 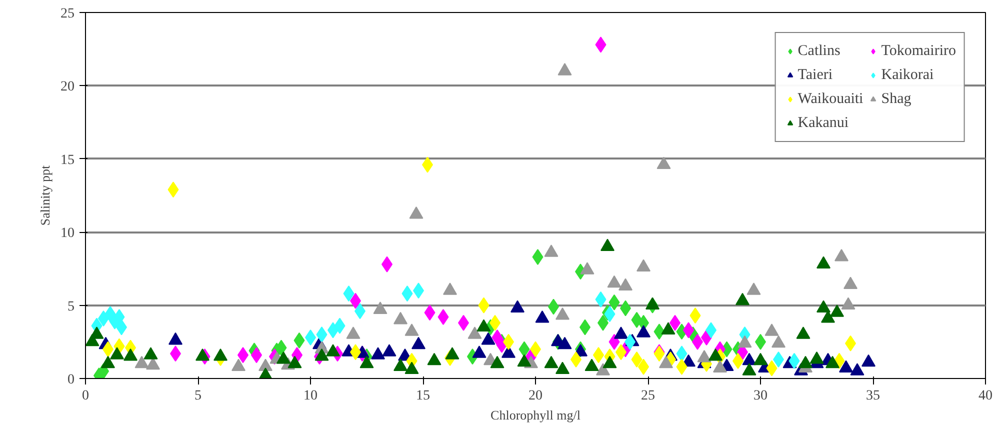 I want to click on x-tick-label: 30, so click(x=761, y=396).